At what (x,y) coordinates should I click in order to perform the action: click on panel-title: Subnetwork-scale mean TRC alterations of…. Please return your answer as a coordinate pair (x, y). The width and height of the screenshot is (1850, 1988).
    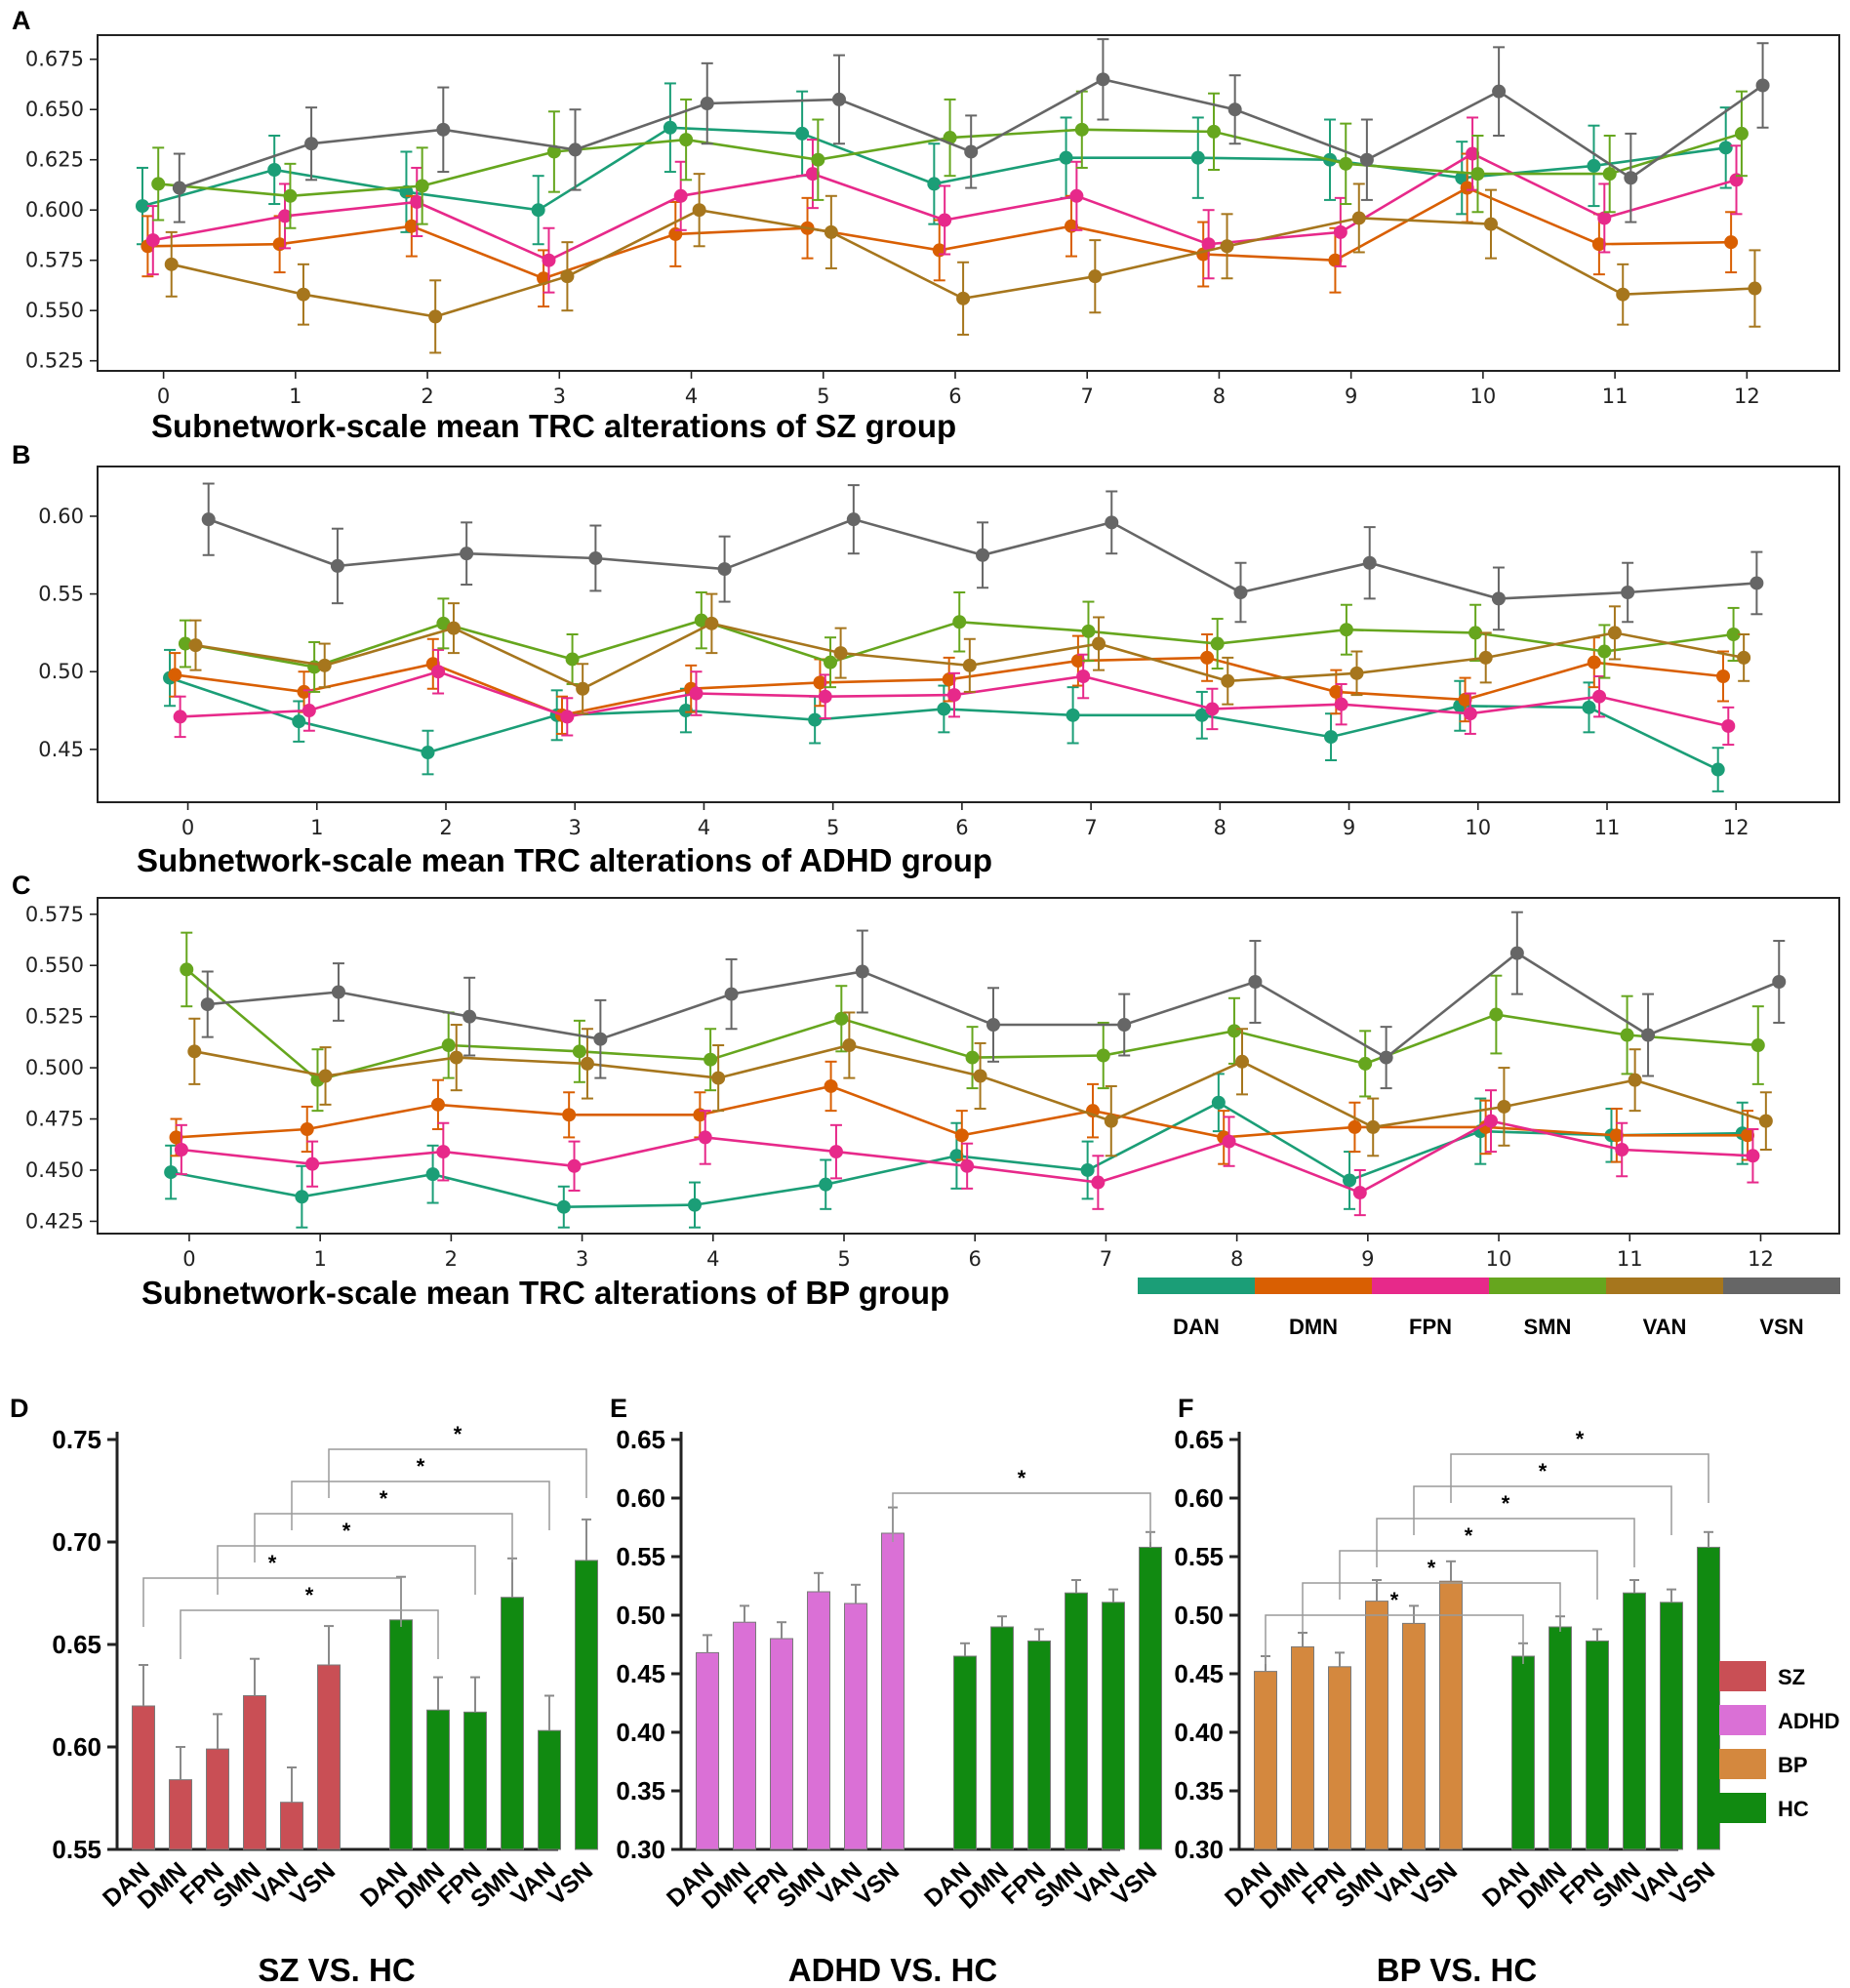
    Looking at the image, I should click on (553, 426).